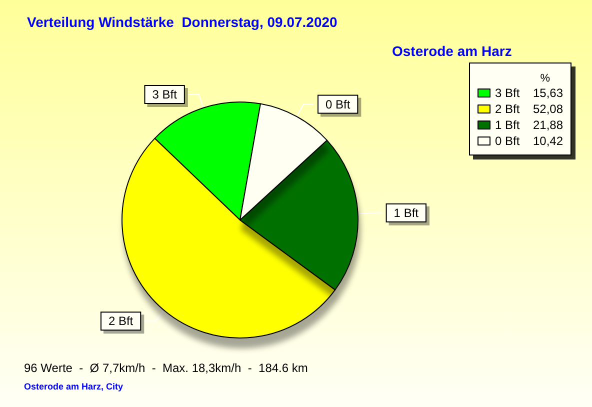  Describe the element at coordinates (548, 141) in the screenshot. I see `data-label: 10,42` at that location.